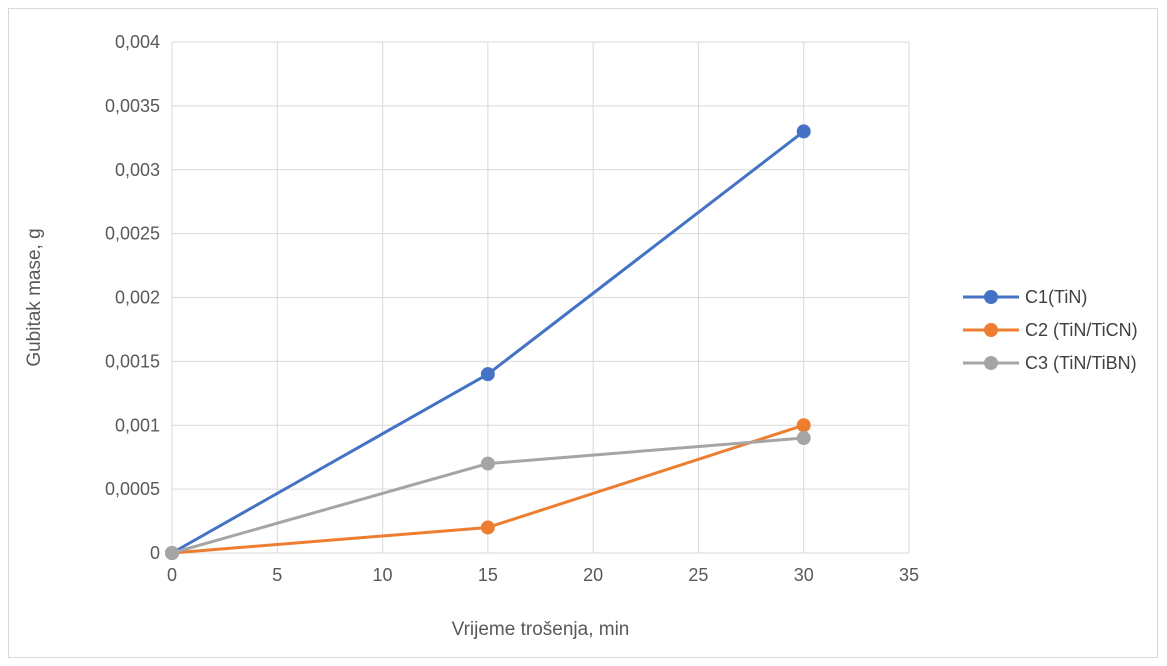 The image size is (1167, 666). Describe the element at coordinates (132, 234) in the screenshot. I see `y-tick-label: 0,0025` at that location.